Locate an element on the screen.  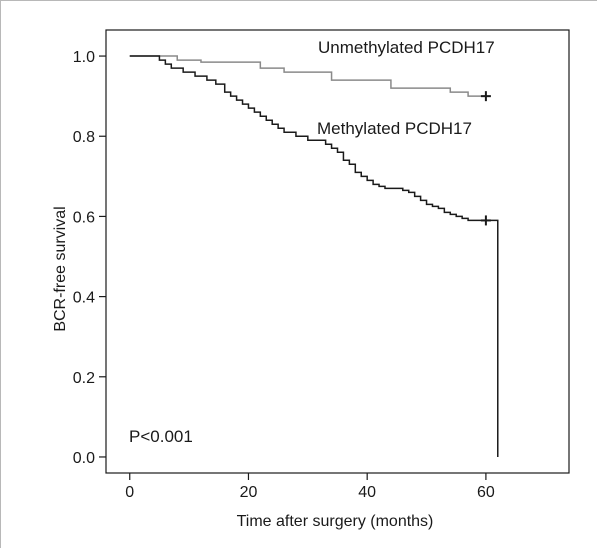
series-label-unmethylated: Unmethylated PCDH17 is located at coordinates (406, 47).